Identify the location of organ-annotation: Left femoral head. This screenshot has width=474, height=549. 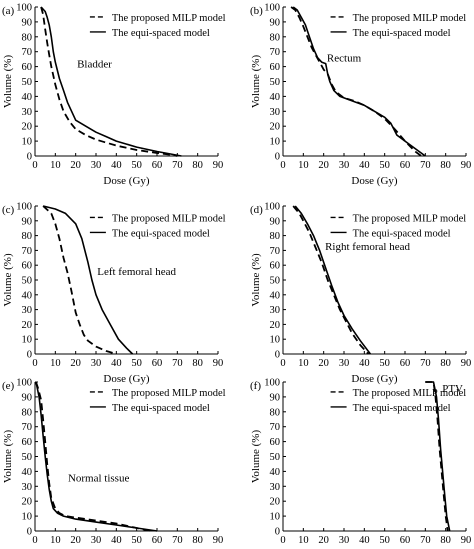
(136, 272).